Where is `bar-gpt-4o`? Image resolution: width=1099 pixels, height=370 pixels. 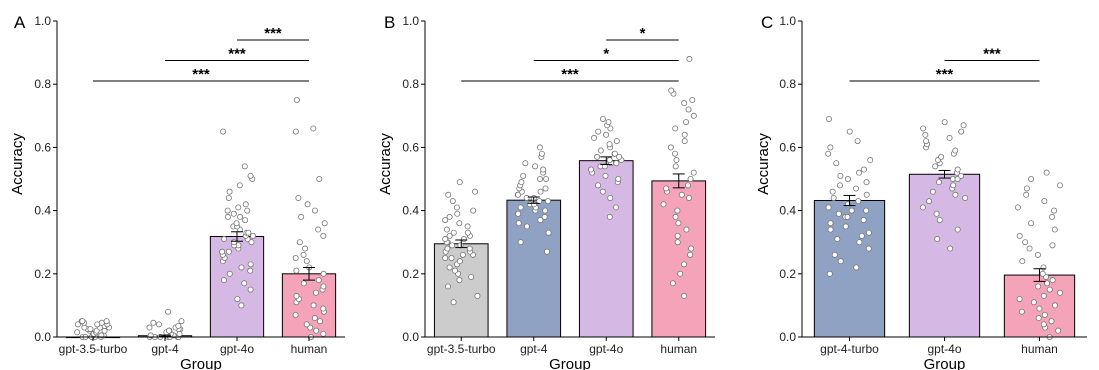 bar-gpt-4o is located at coordinates (237, 287).